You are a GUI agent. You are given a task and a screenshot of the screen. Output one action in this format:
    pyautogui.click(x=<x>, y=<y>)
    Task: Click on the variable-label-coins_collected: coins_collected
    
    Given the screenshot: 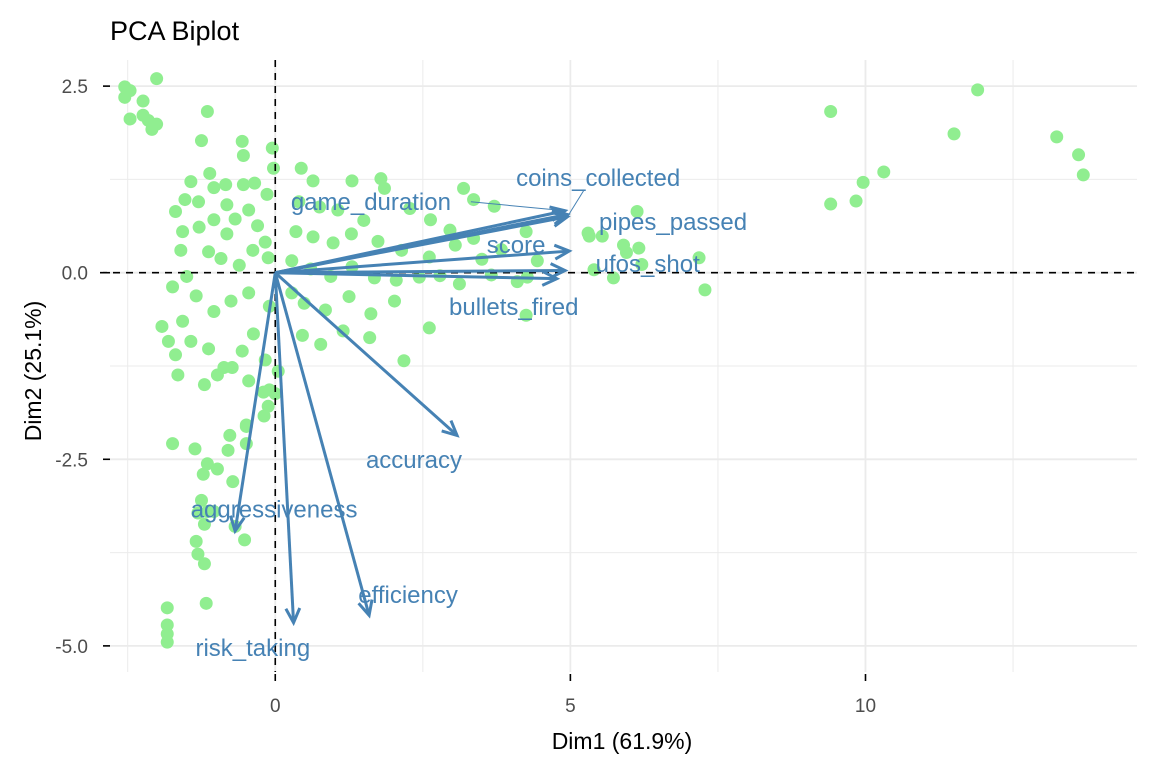 What is the action you would take?
    pyautogui.click(x=598, y=178)
    